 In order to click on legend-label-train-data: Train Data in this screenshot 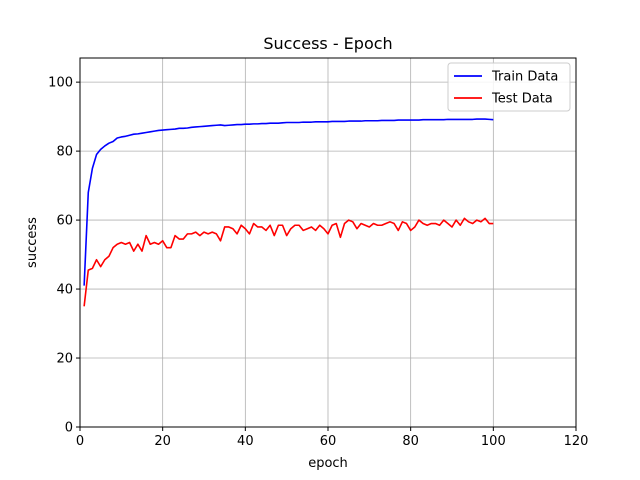, I will do `click(524, 77)`.